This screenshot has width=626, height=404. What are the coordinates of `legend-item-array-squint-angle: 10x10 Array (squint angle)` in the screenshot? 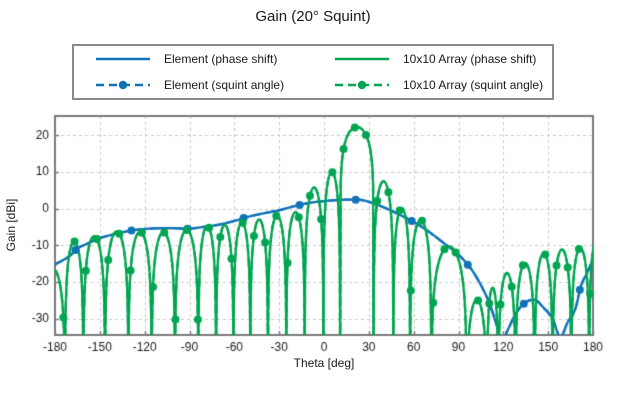 It's located at (432, 85).